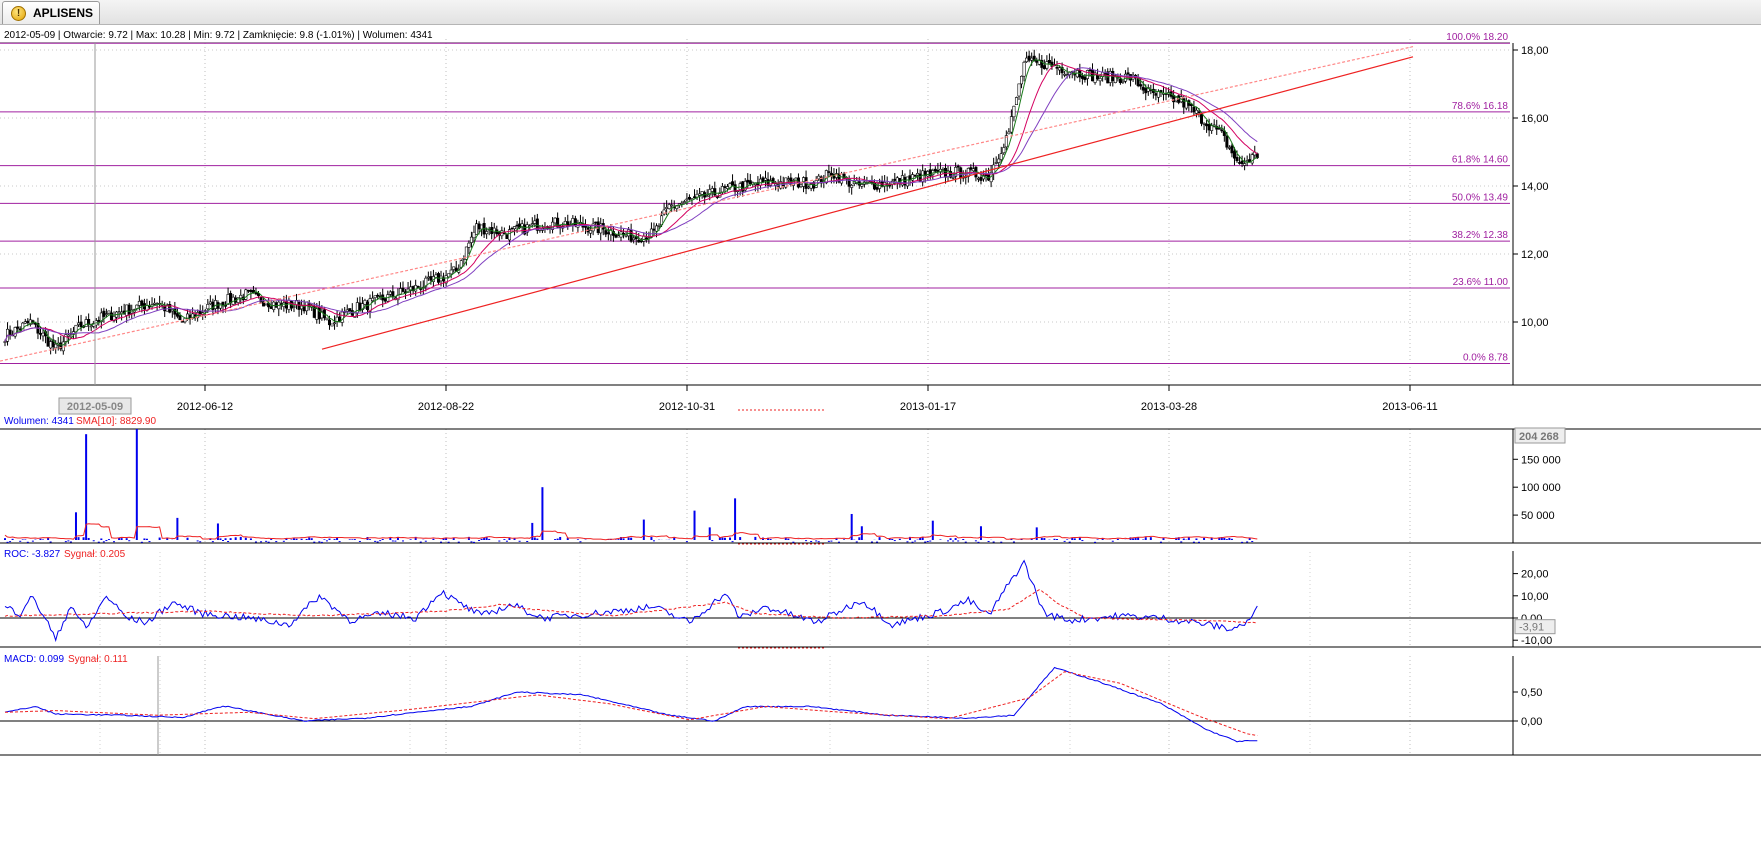 The image size is (1761, 851). I want to click on y-tick-label: 20,00, so click(1535, 575).